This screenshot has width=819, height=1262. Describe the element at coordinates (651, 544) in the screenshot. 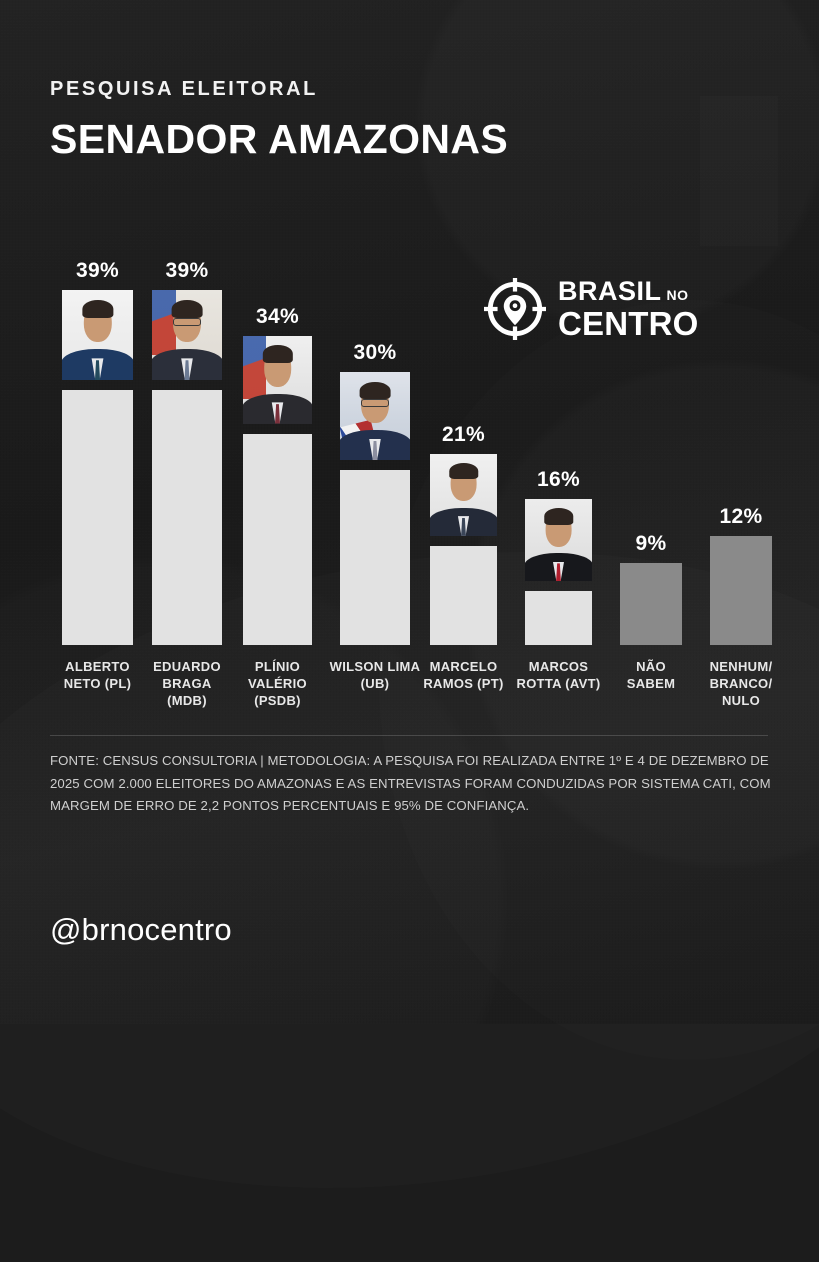

I see `bar-value-label: 9%` at that location.